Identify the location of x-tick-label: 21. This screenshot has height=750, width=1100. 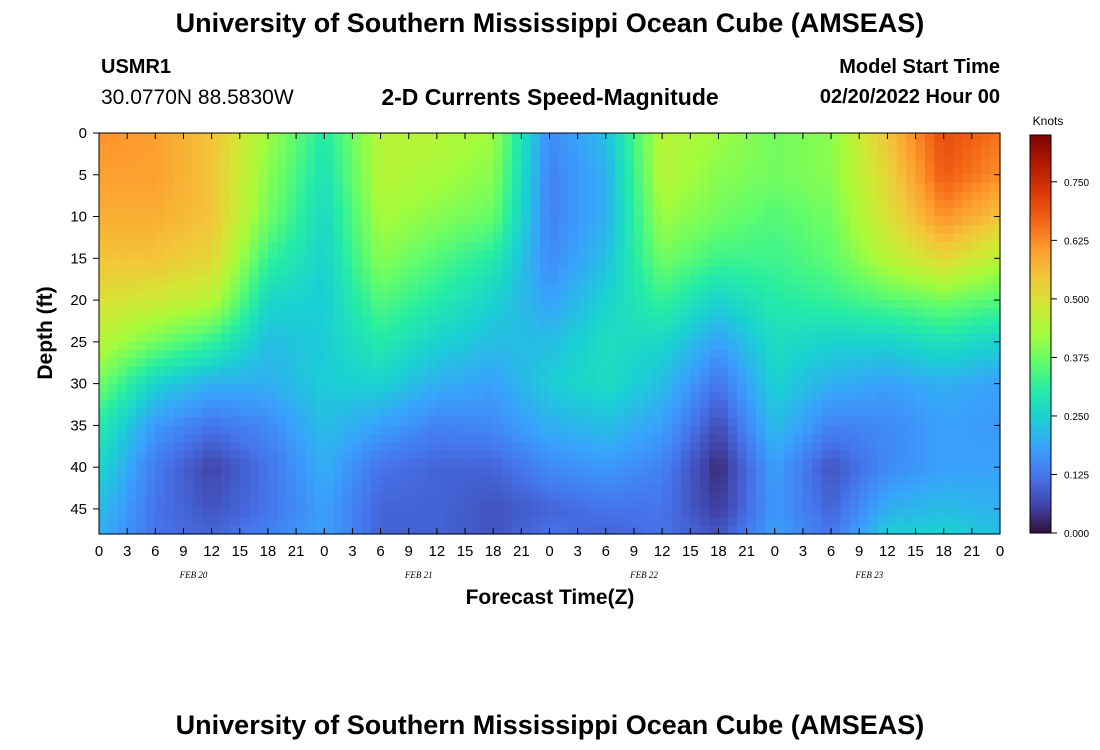
(746, 551).